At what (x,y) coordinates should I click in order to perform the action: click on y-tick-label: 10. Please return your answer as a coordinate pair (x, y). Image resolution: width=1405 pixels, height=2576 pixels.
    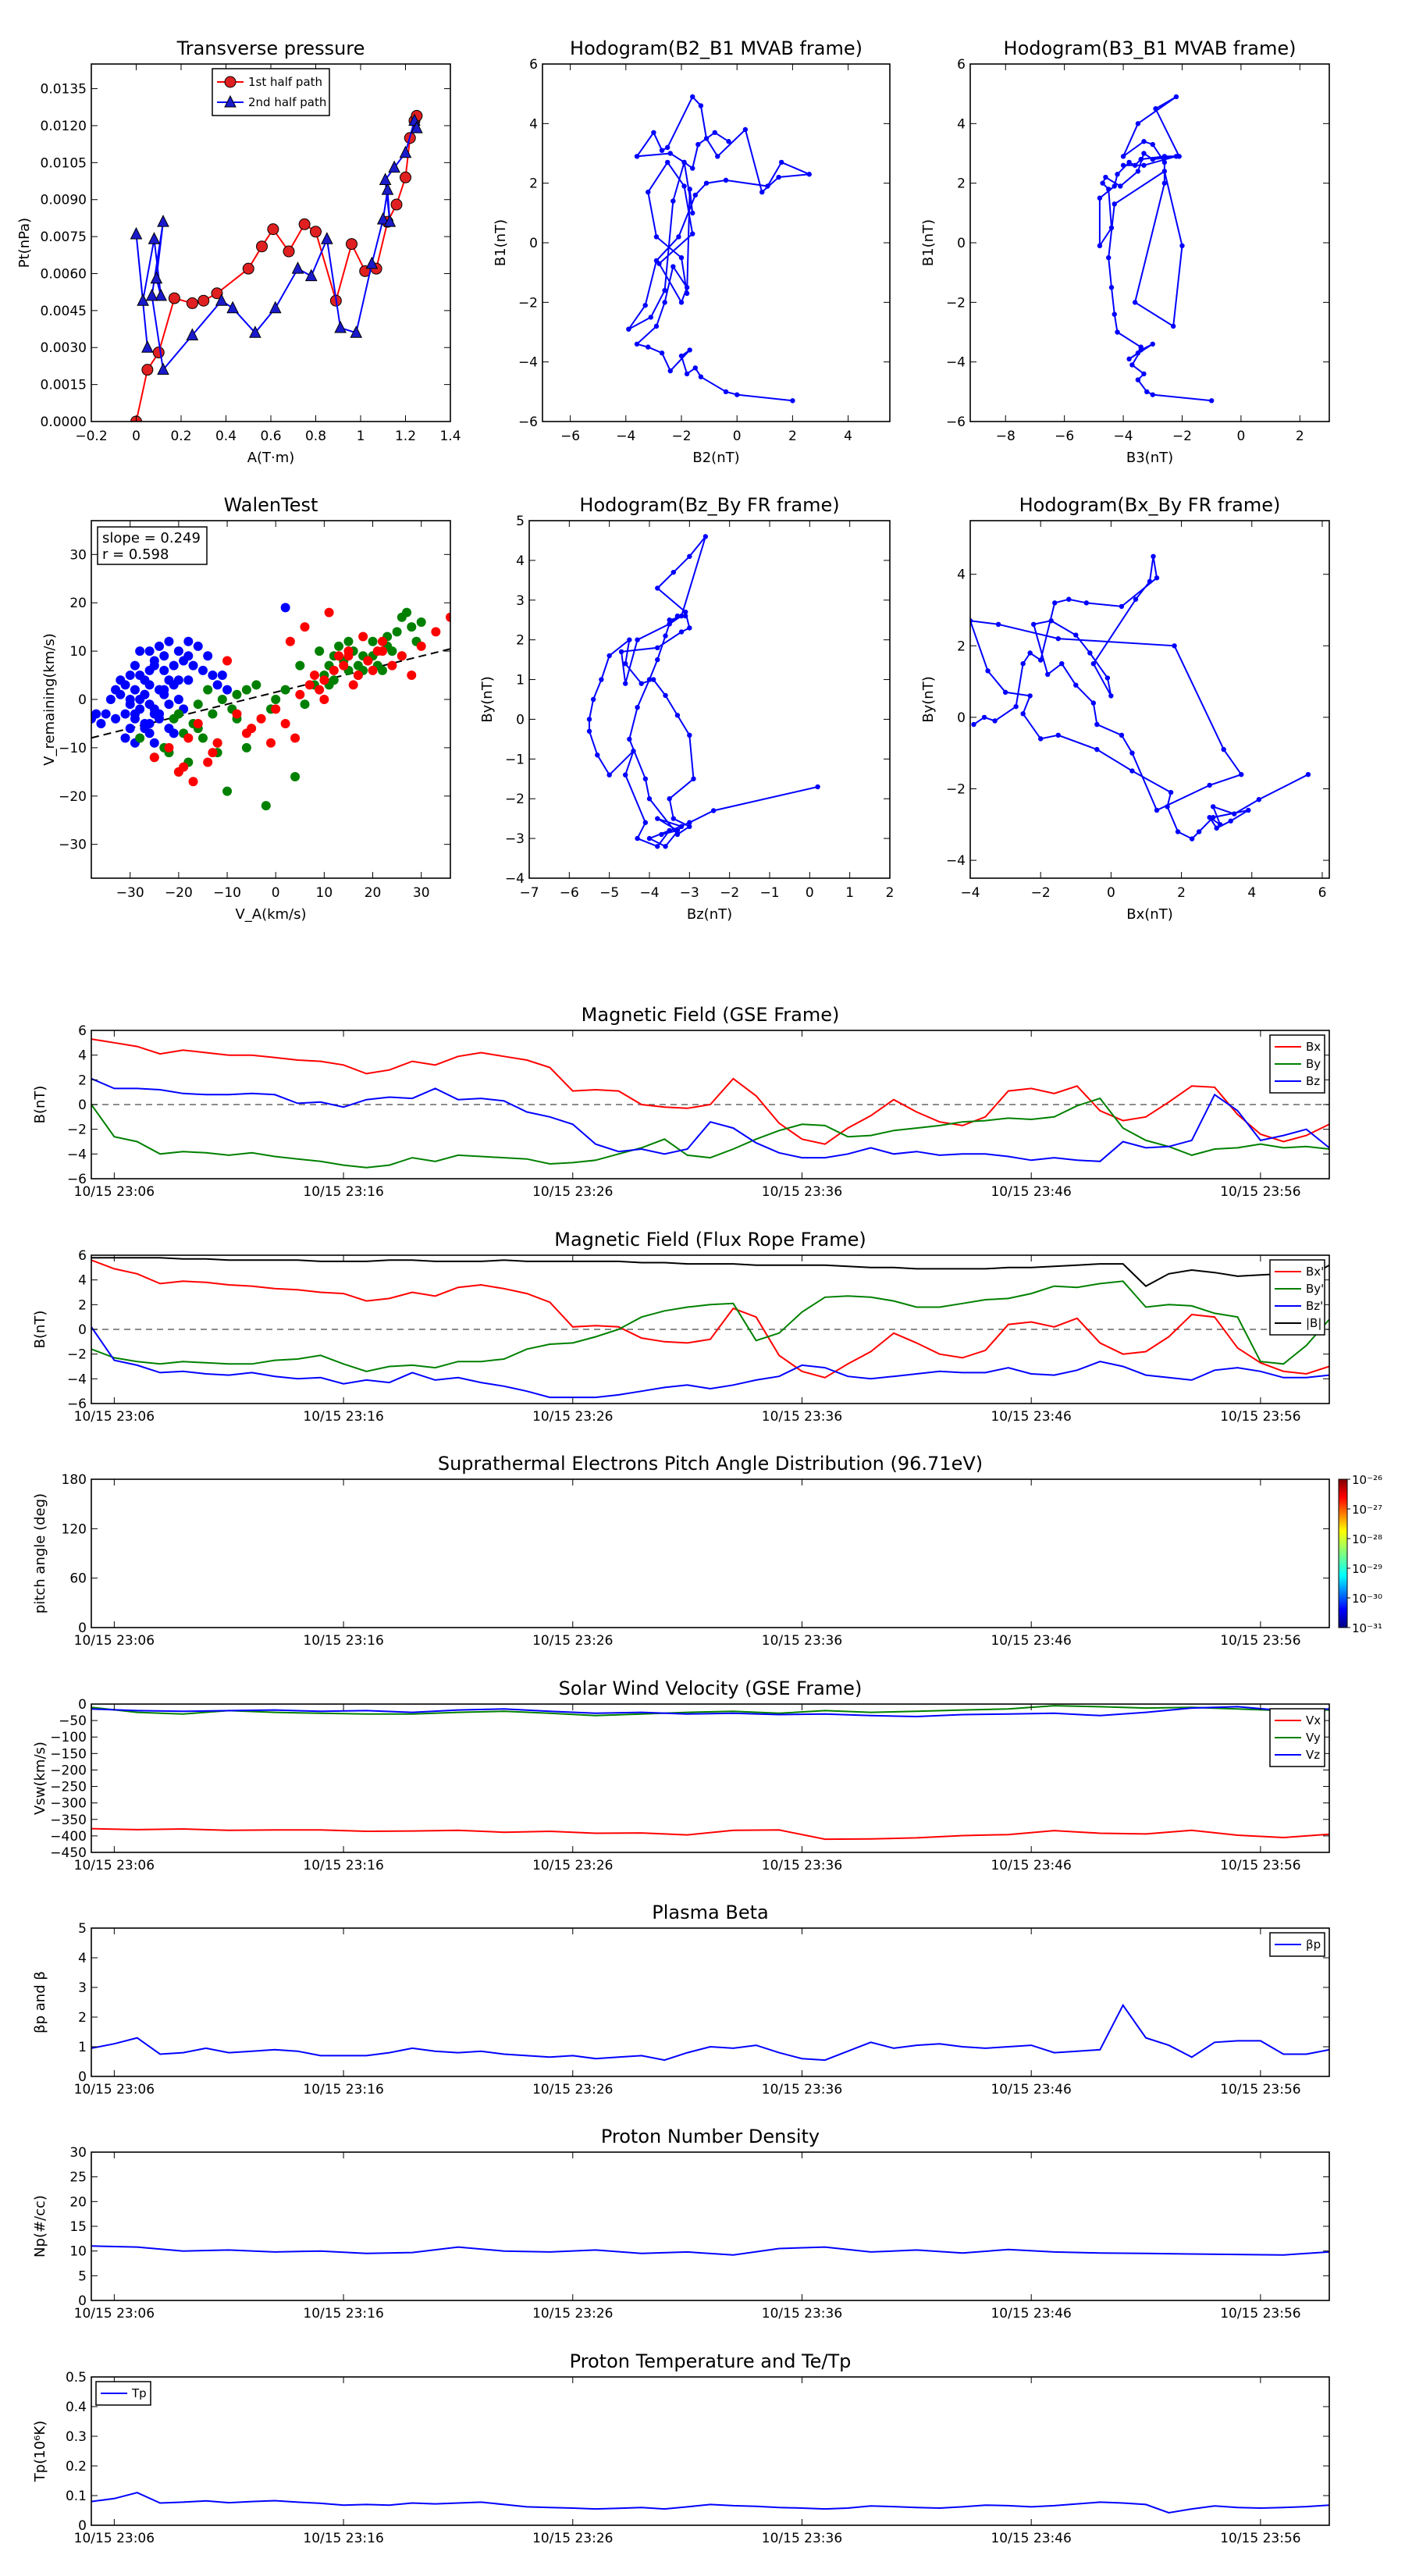
    Looking at the image, I should click on (78, 2252).